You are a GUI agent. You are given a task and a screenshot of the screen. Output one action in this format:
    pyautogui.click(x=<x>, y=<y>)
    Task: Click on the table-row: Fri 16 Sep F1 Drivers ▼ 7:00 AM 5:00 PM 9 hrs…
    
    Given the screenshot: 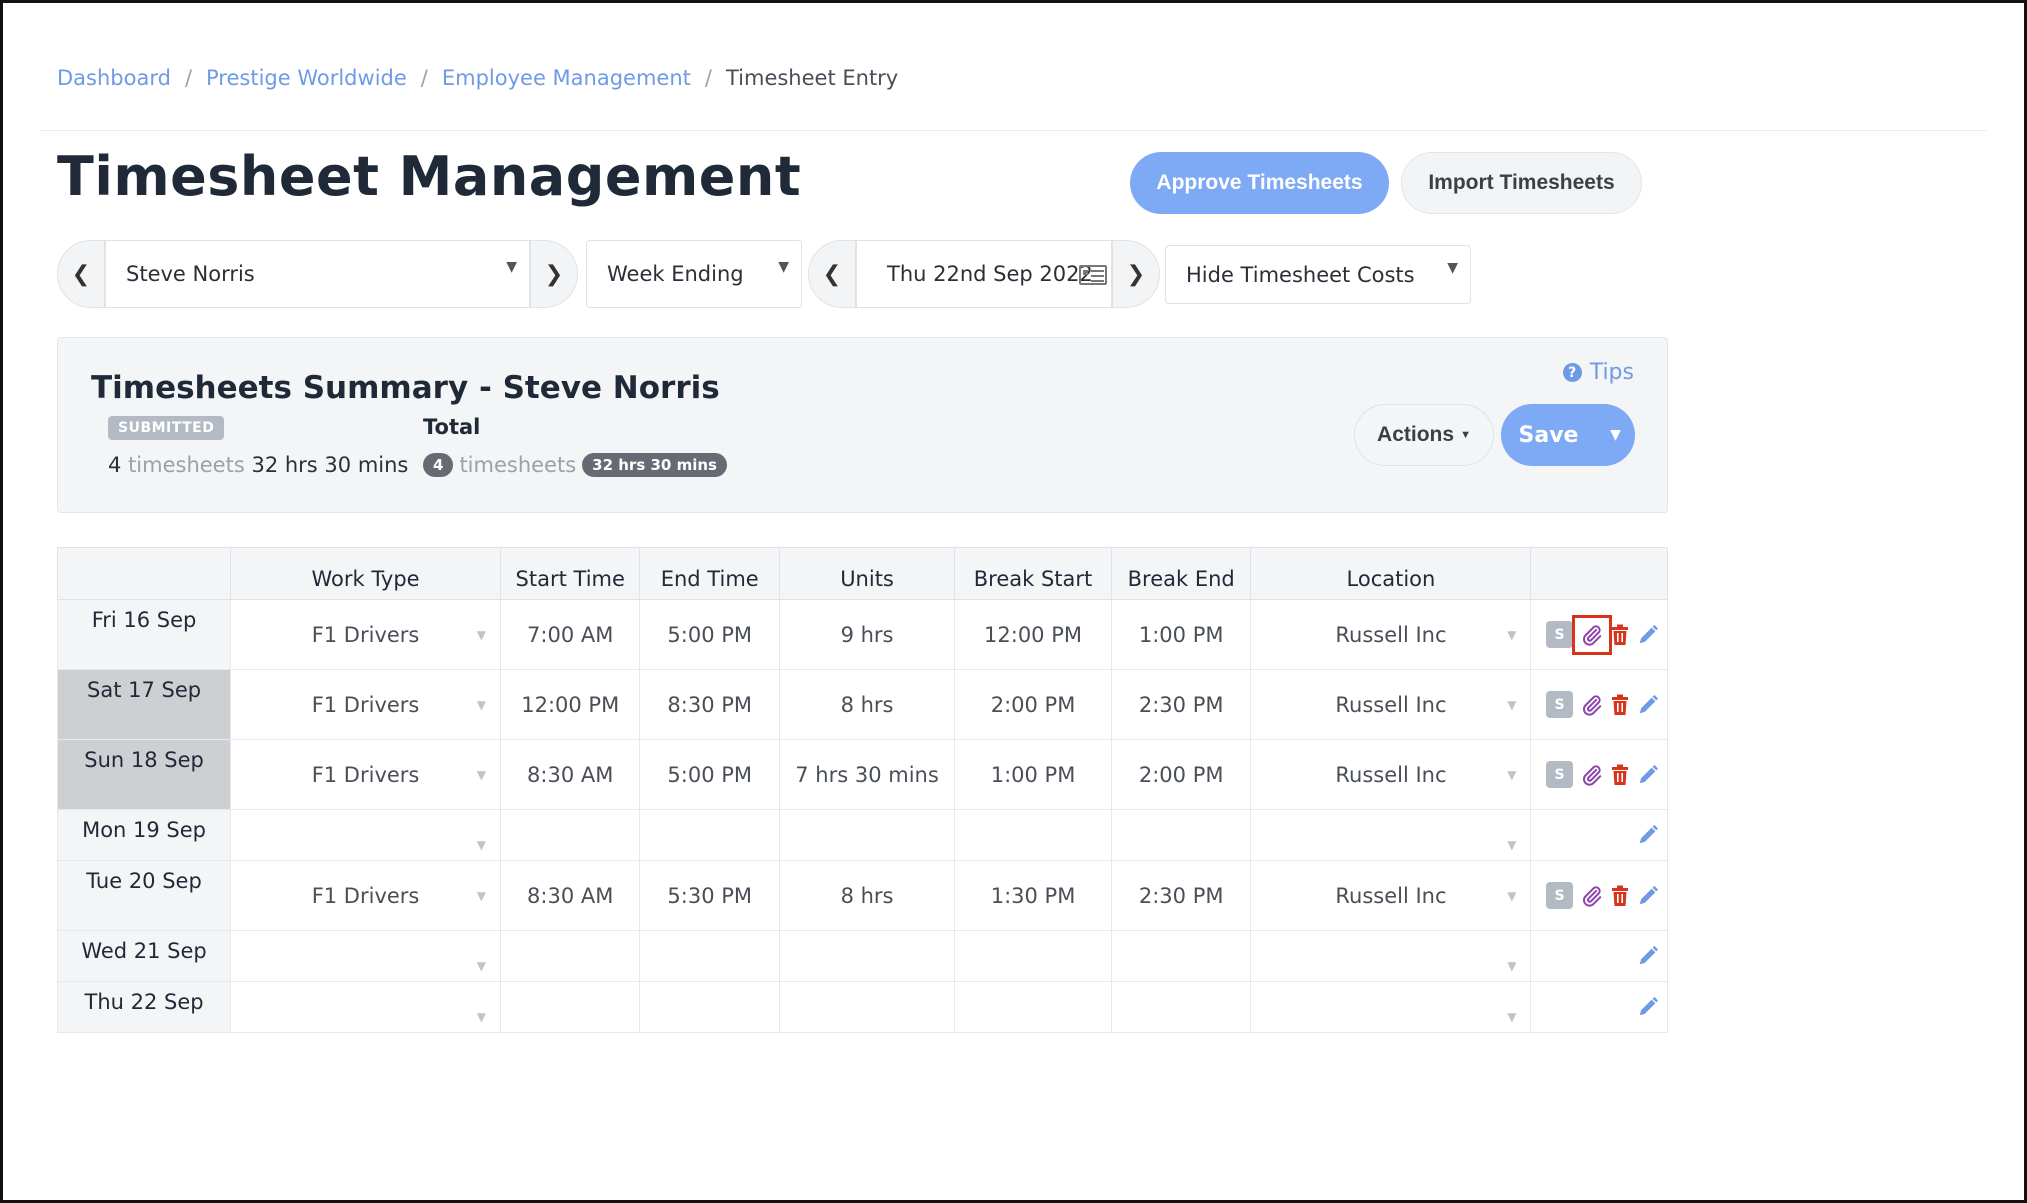 What is the action you would take?
    pyautogui.click(x=862, y=634)
    